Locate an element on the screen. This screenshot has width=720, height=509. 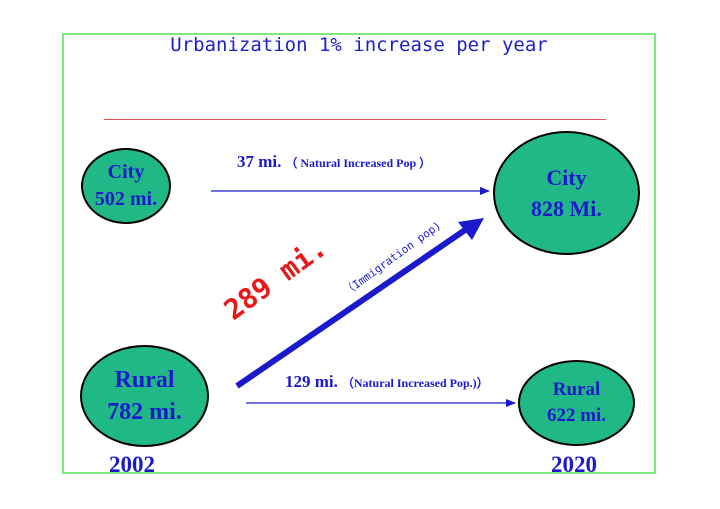
city-2002-node: City 502 mi. is located at coordinates (126, 186).